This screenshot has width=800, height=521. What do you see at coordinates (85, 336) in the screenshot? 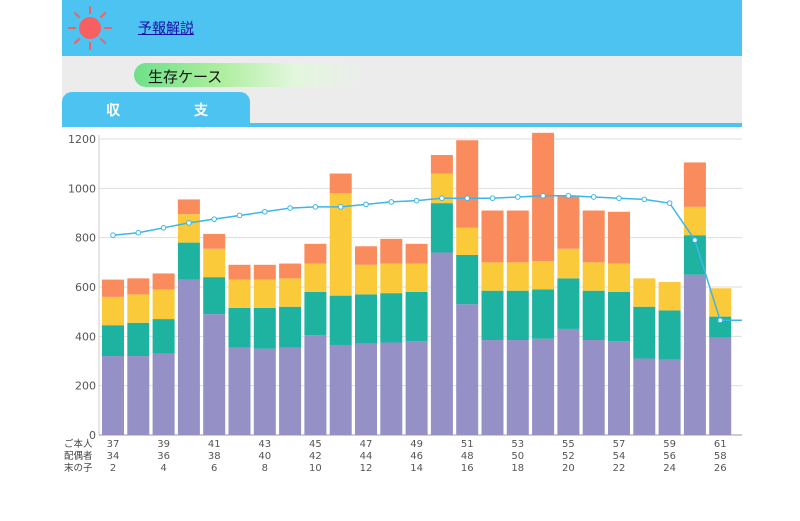
I see `y-tick-label: 400` at bounding box center [85, 336].